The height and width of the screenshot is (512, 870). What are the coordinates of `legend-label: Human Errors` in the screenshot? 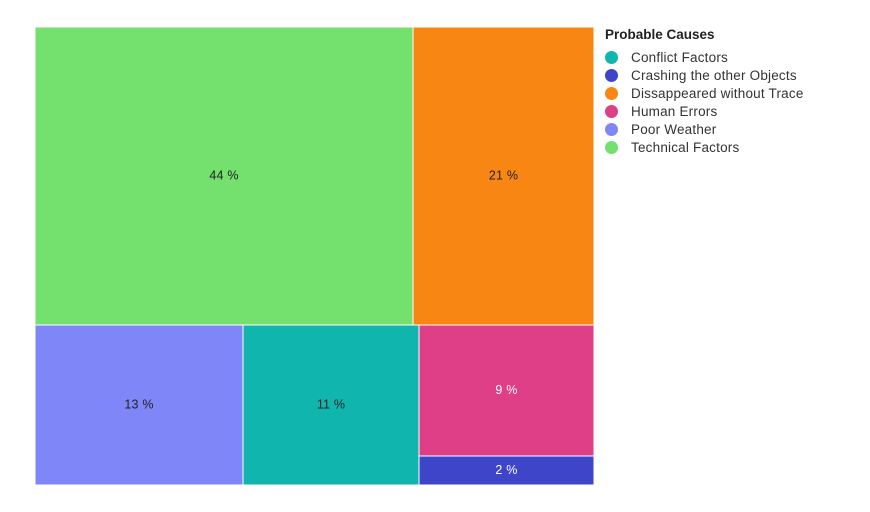 It's located at (674, 111).